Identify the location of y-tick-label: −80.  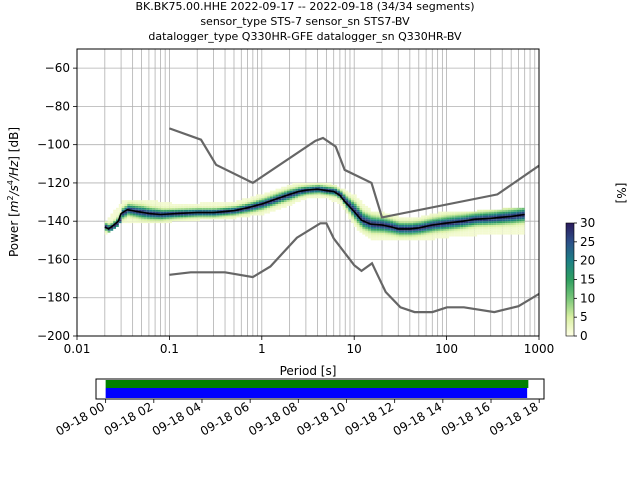
(57, 106).